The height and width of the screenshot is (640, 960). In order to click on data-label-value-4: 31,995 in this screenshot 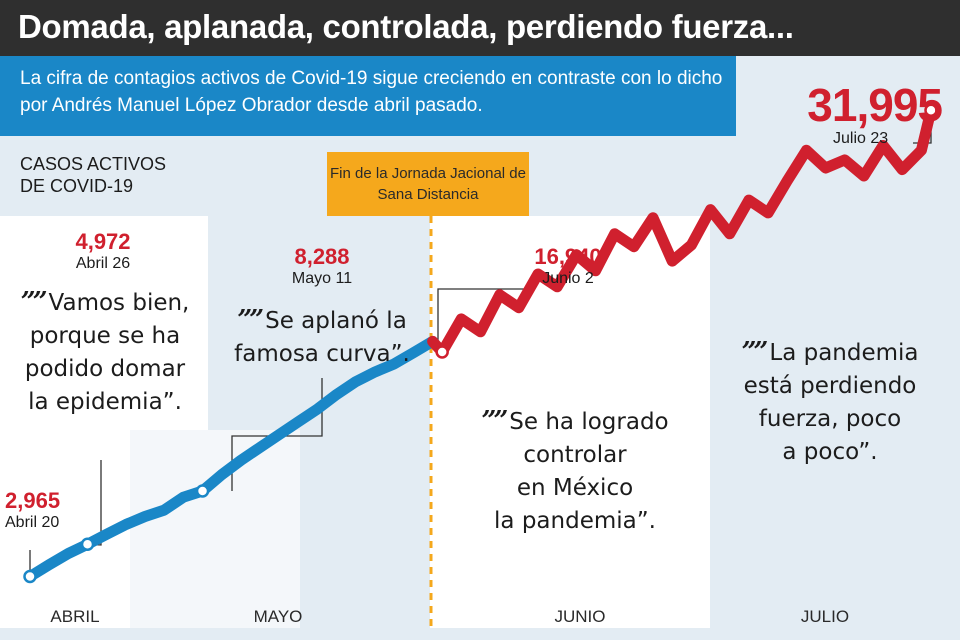, I will do `click(875, 105)`.